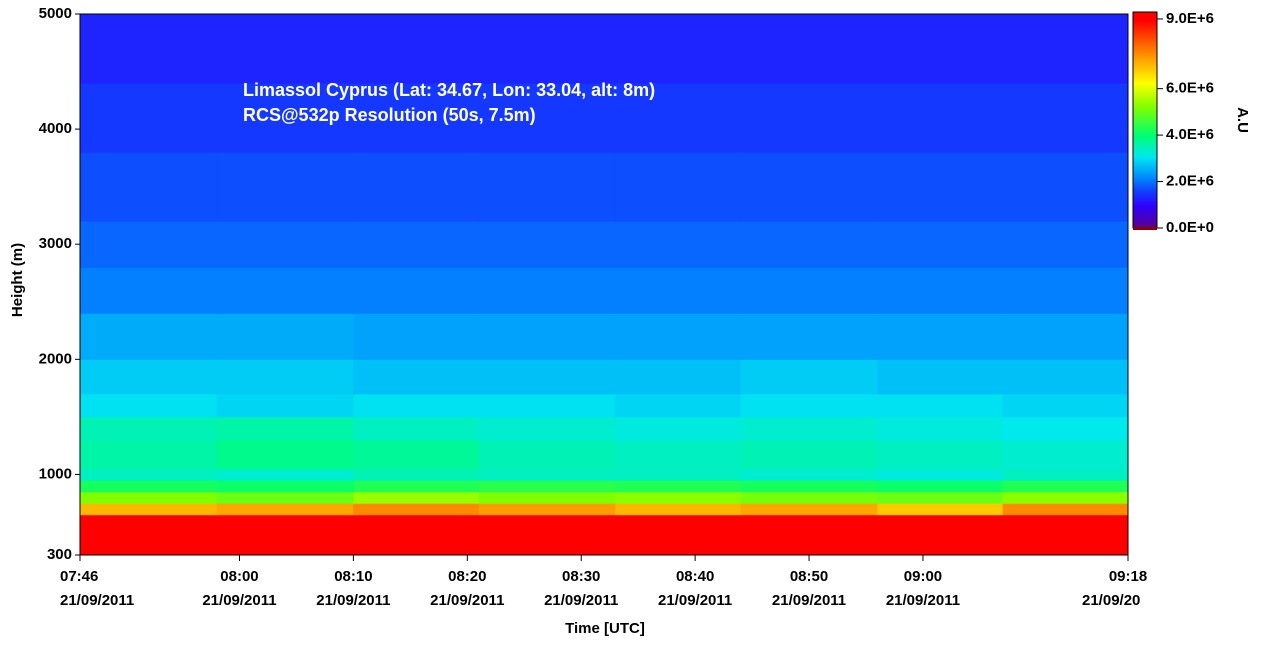 The image size is (1263, 649). What do you see at coordinates (1190, 88) in the screenshot?
I see `colorbar-tick-label: 6.0E+6` at bounding box center [1190, 88].